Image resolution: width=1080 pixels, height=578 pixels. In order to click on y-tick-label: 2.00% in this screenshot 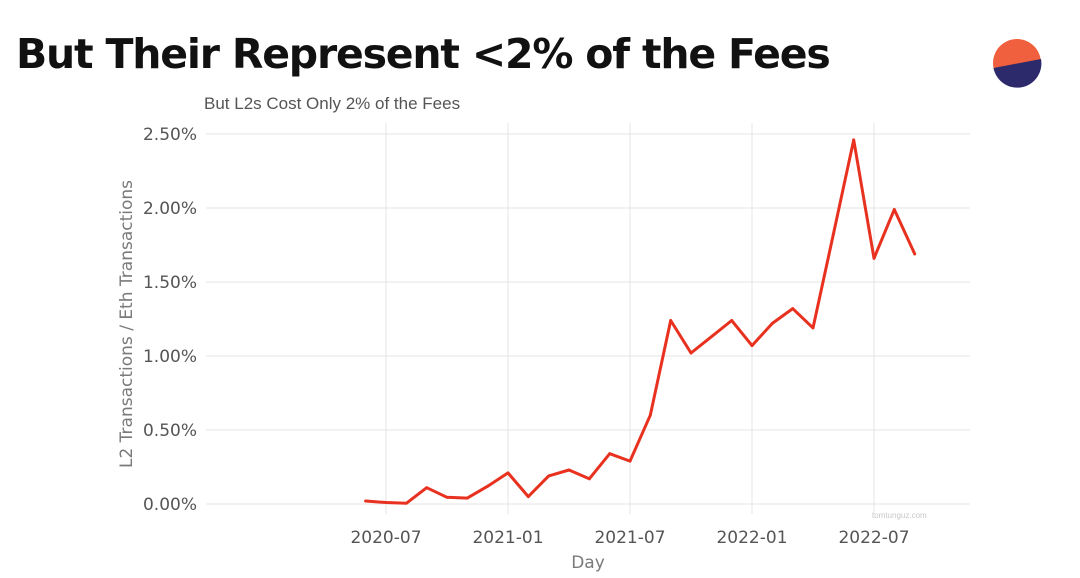, I will do `click(170, 209)`.